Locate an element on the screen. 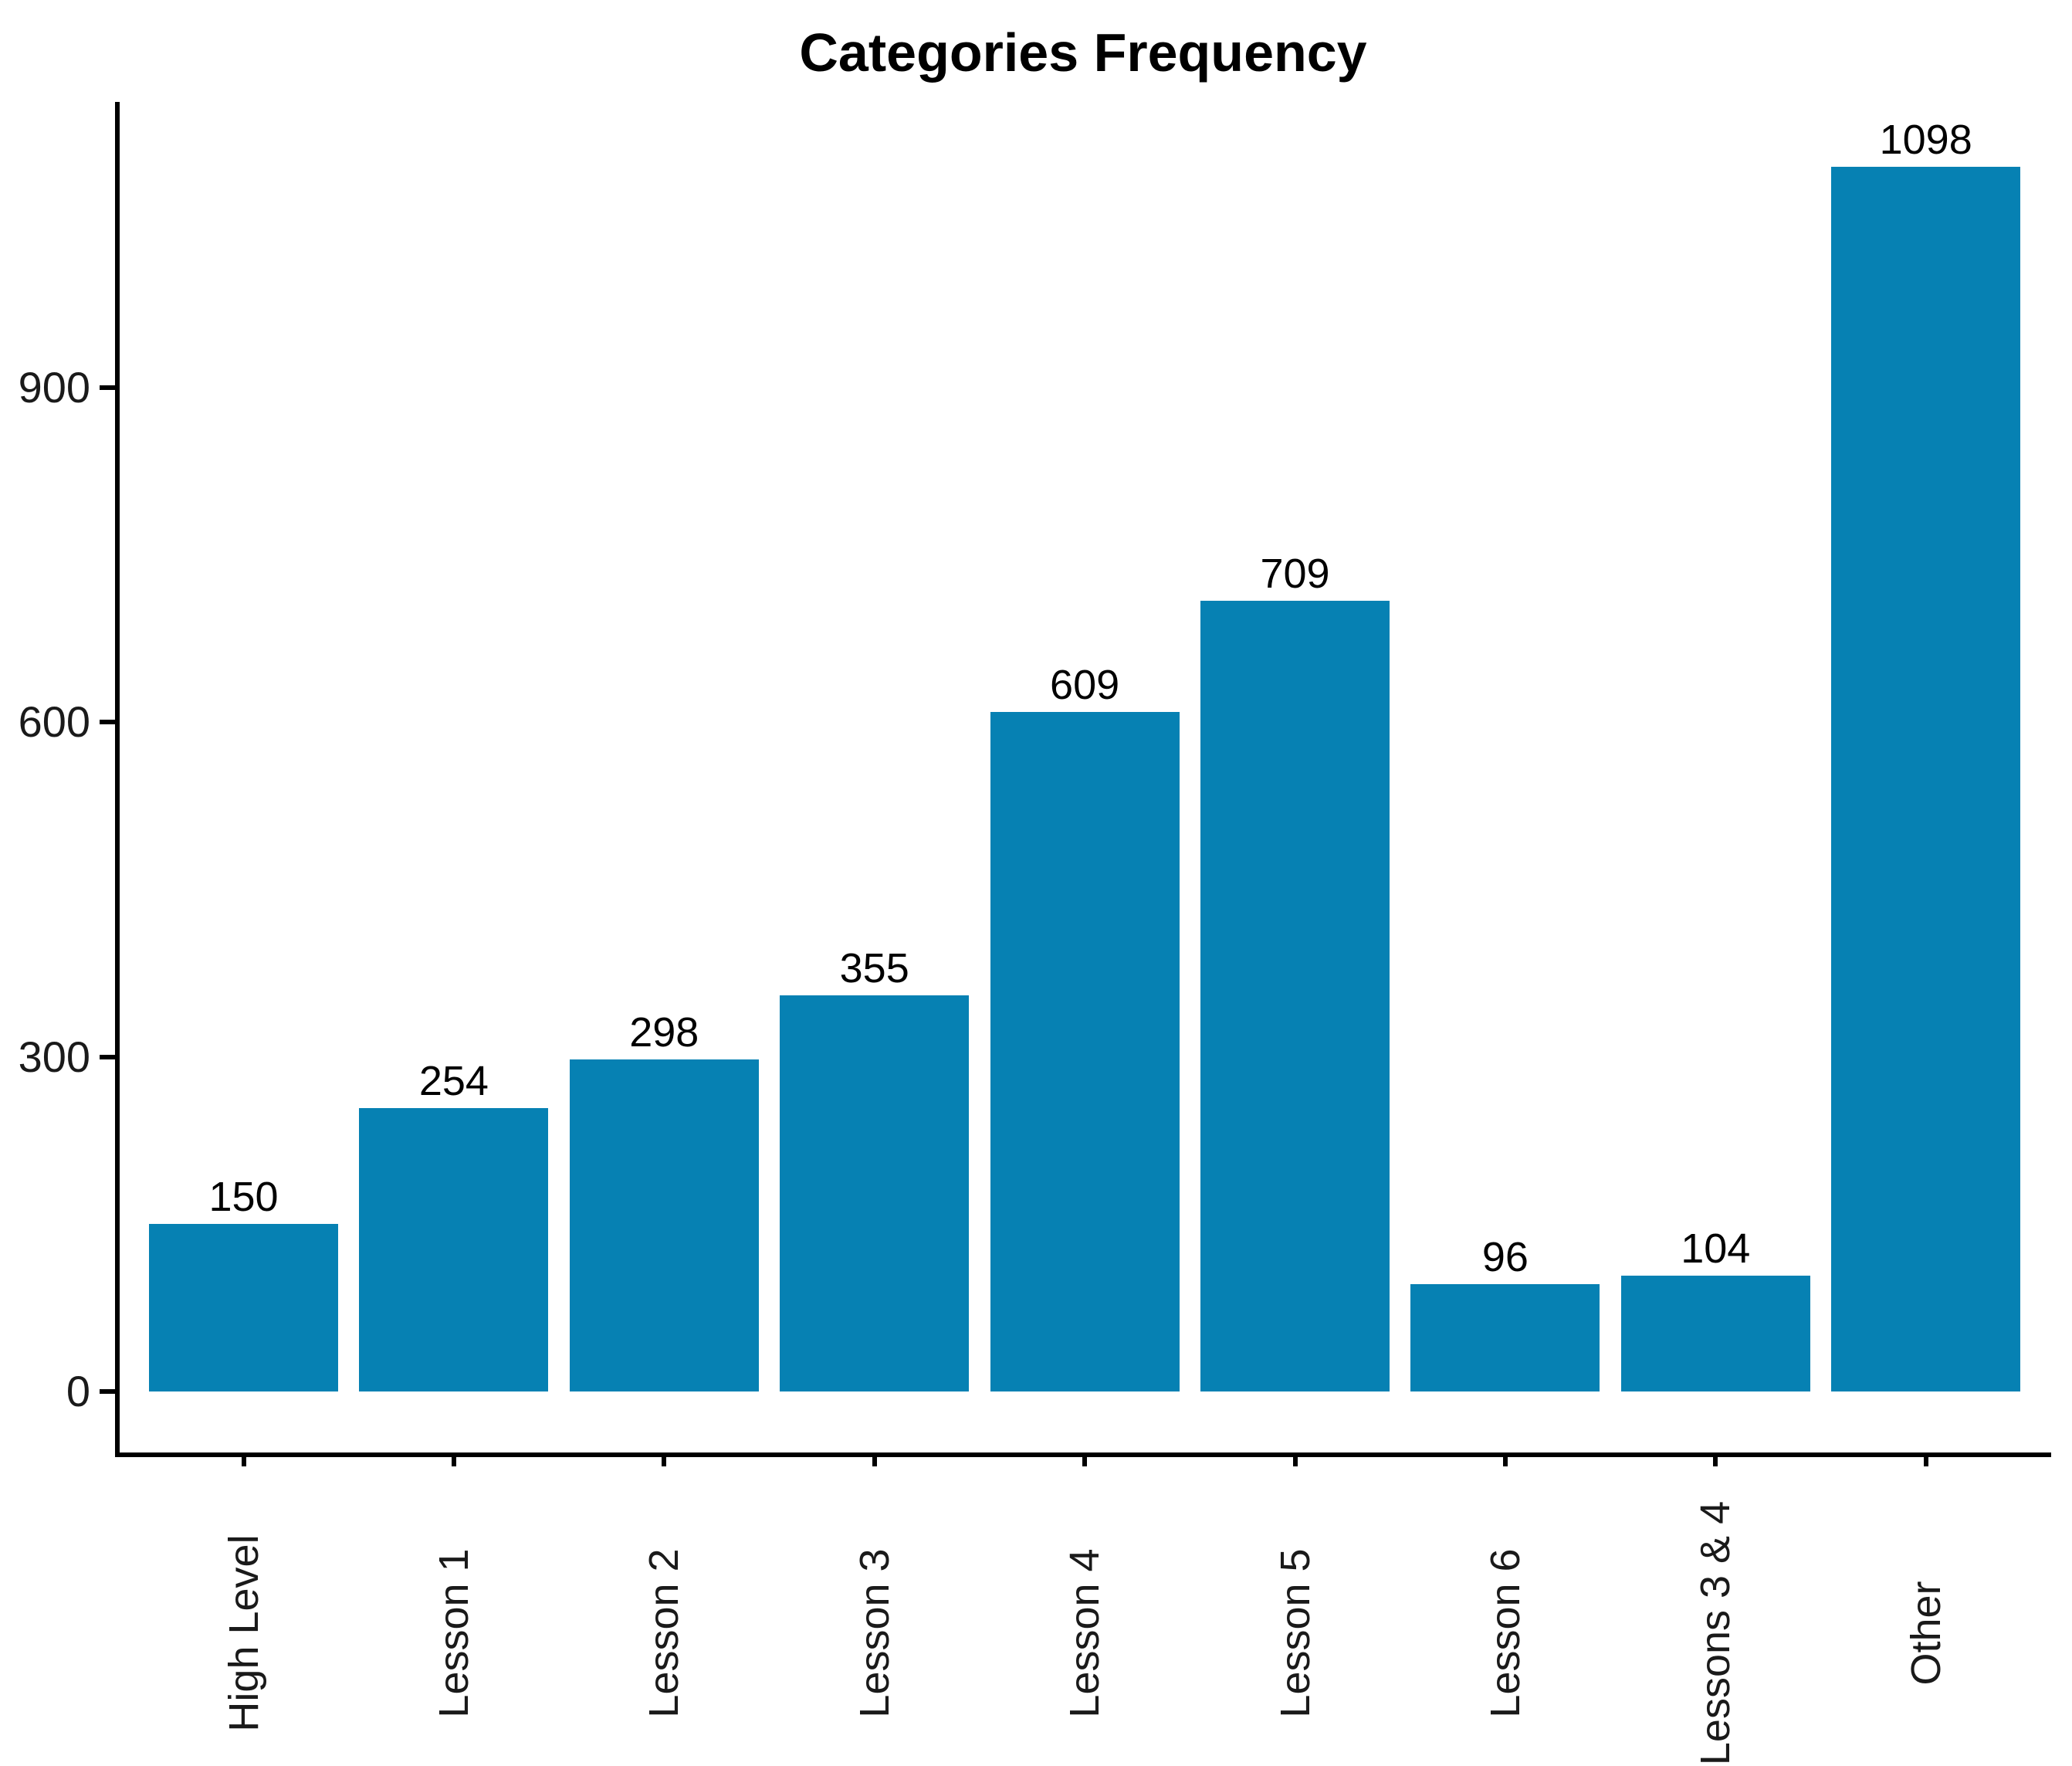  bar-value-label: 104 is located at coordinates (1716, 1248).